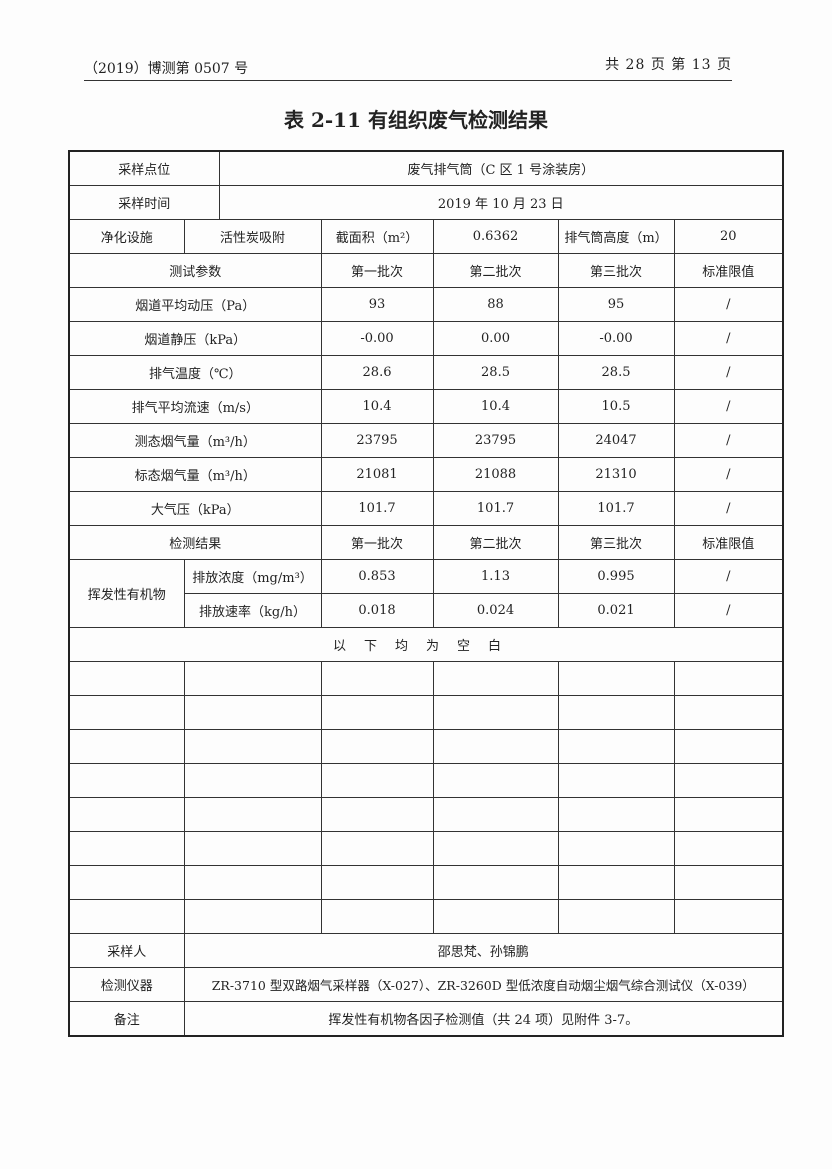  I want to click on param-name: 烟道静压（kPa）, so click(195, 338).